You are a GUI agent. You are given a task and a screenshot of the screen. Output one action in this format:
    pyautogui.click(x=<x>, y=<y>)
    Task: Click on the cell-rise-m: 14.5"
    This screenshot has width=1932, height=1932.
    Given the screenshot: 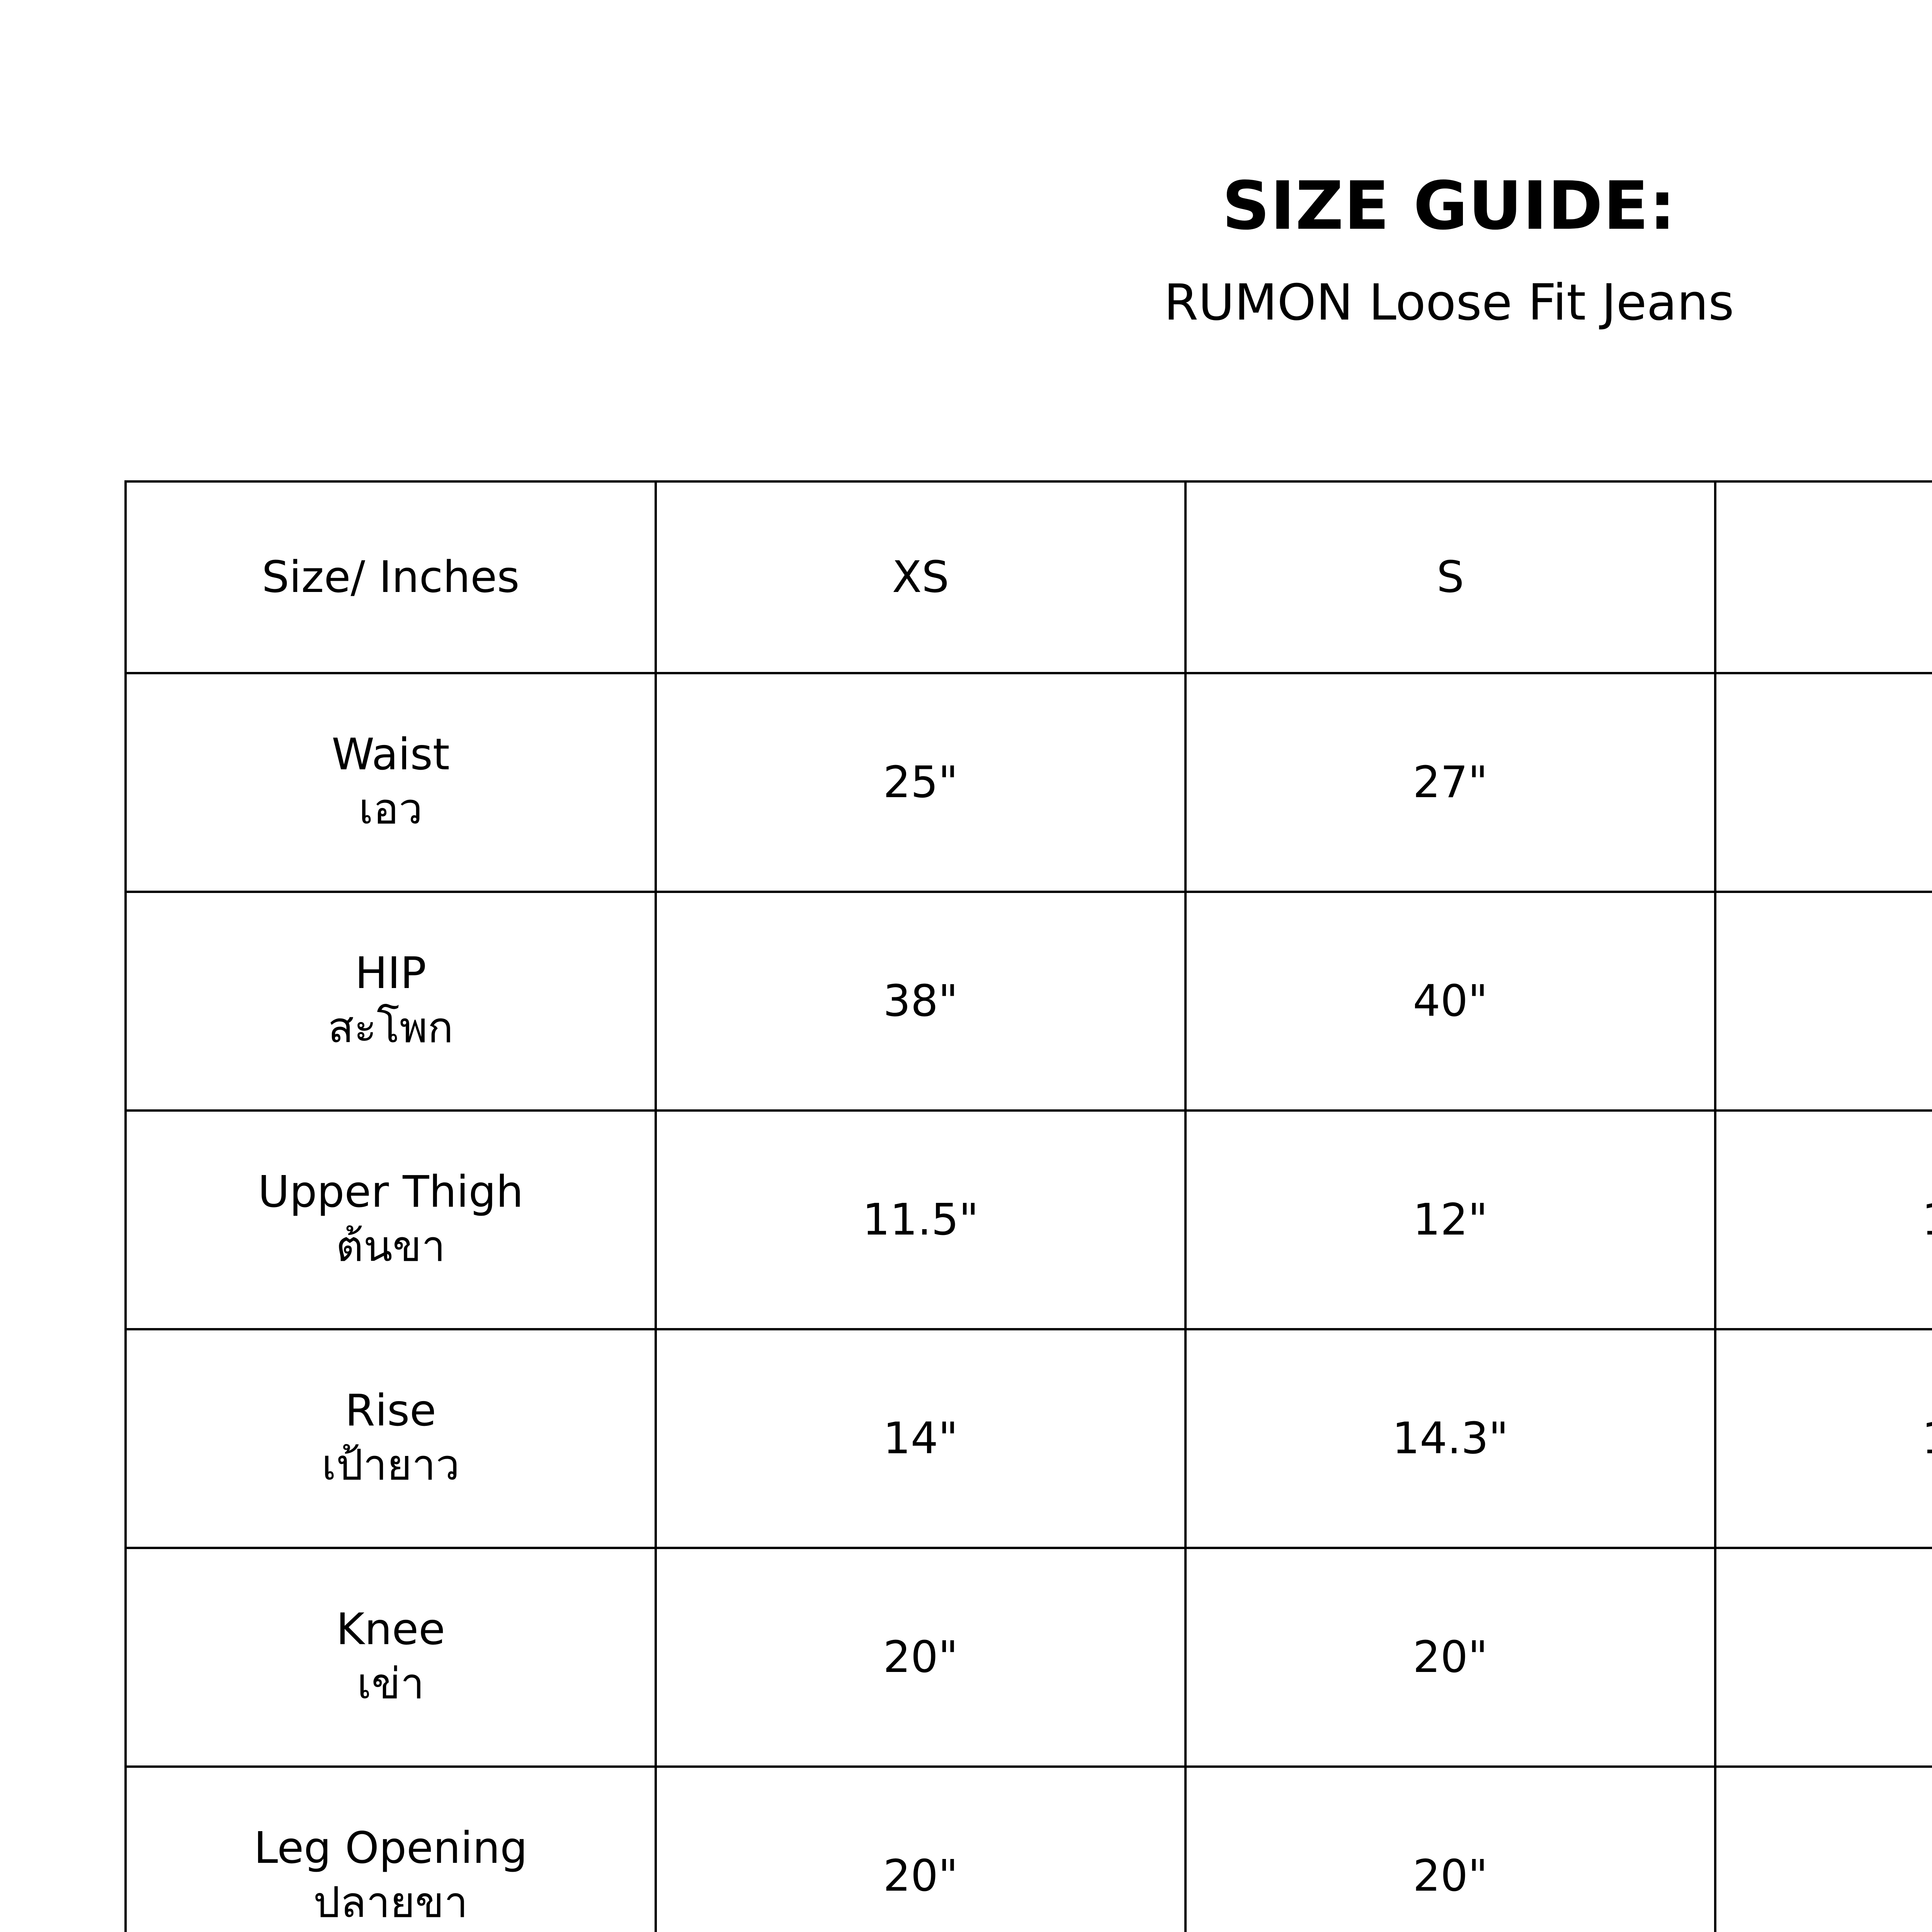 What is the action you would take?
    pyautogui.click(x=1823, y=1439)
    